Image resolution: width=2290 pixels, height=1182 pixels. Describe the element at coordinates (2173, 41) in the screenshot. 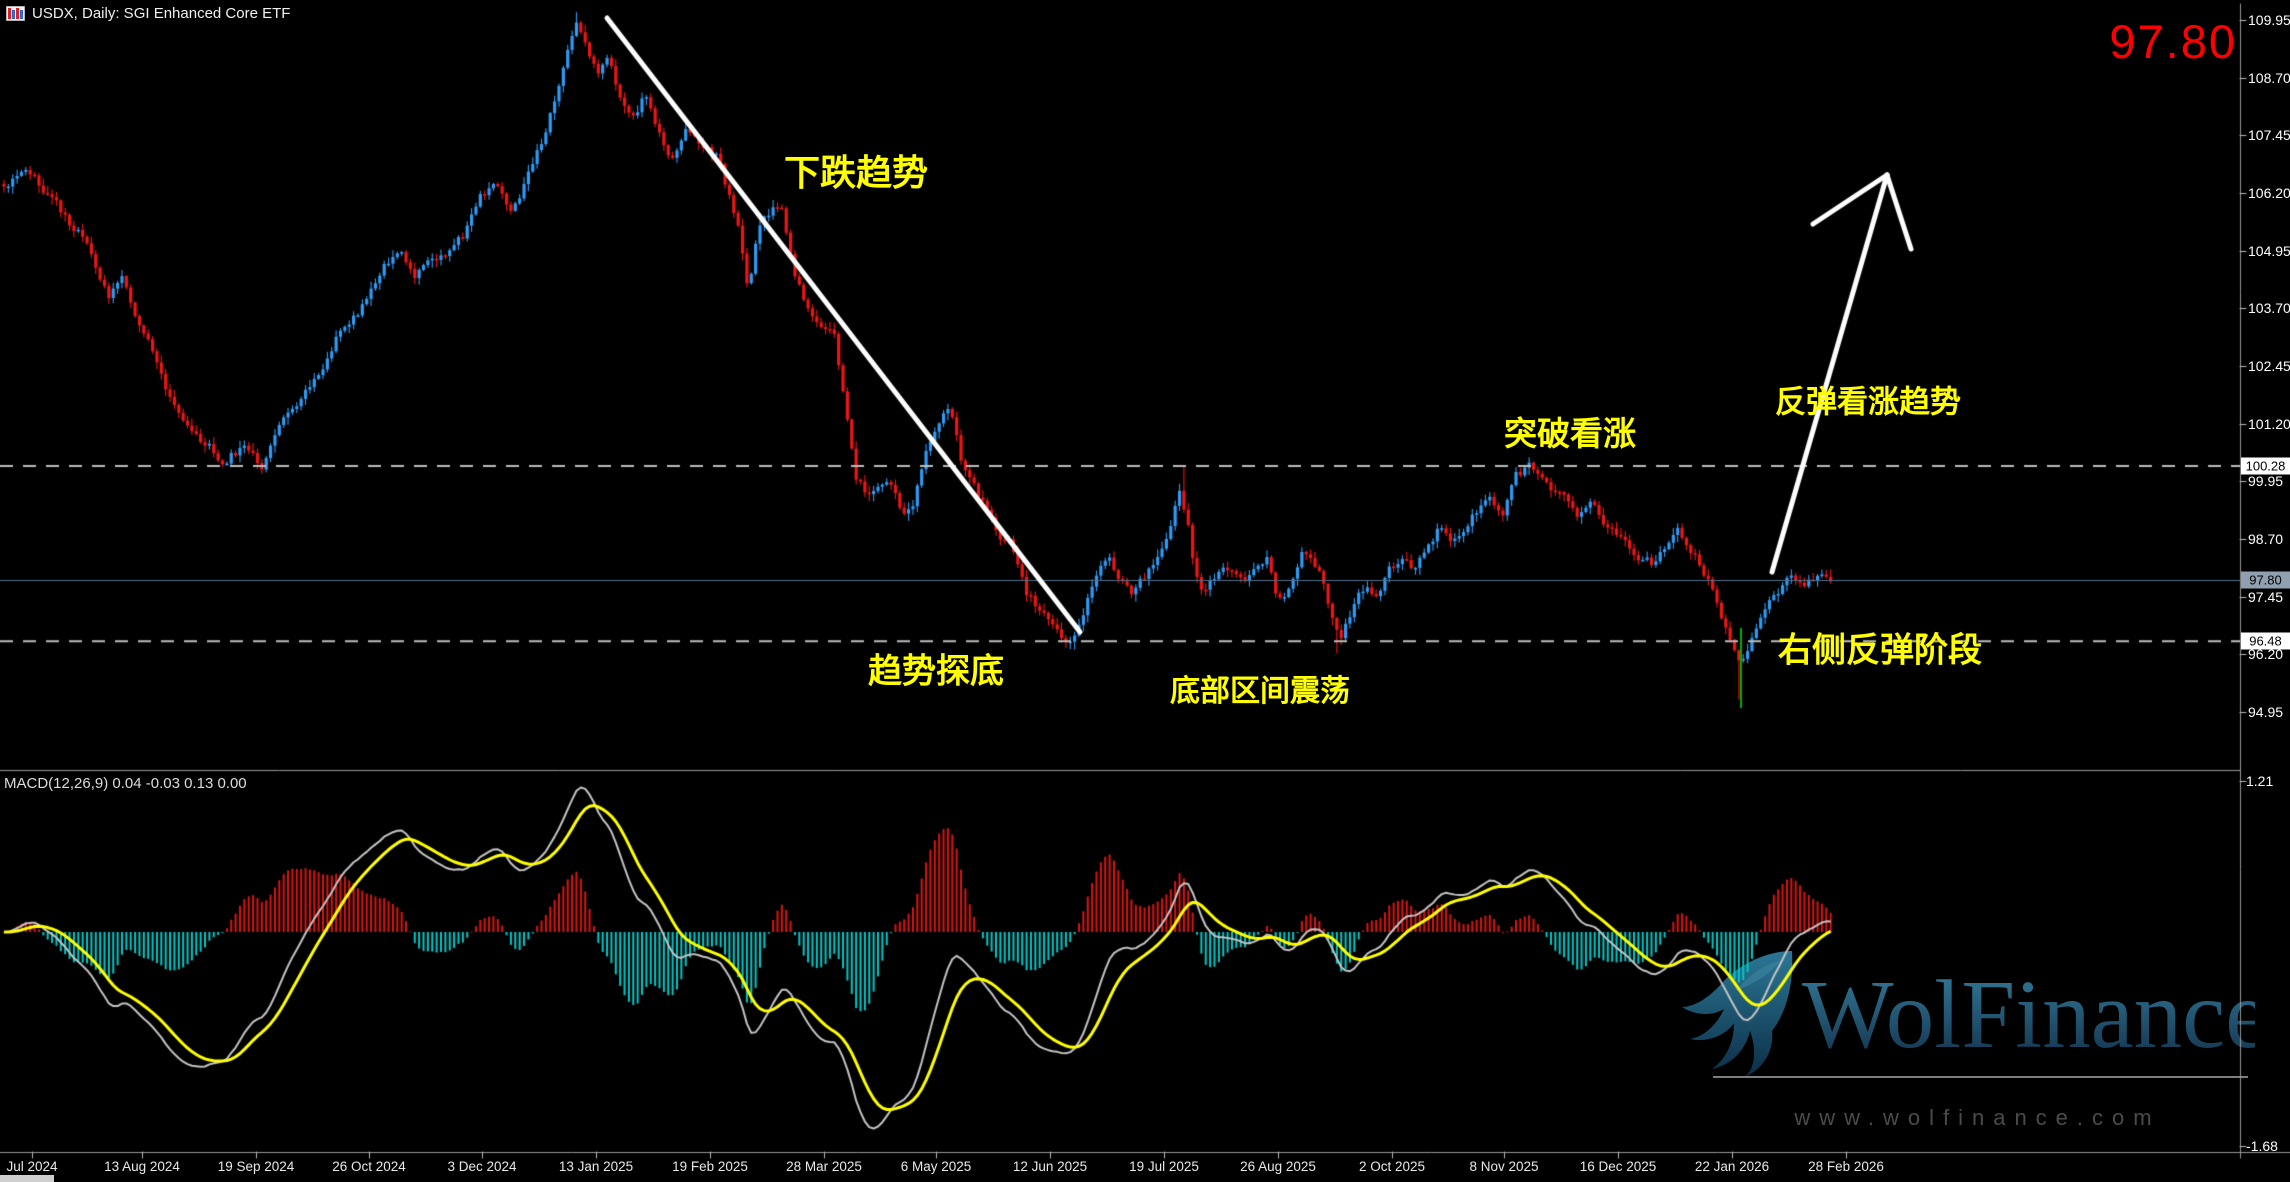

I see `current-price-readout: 97.80` at that location.